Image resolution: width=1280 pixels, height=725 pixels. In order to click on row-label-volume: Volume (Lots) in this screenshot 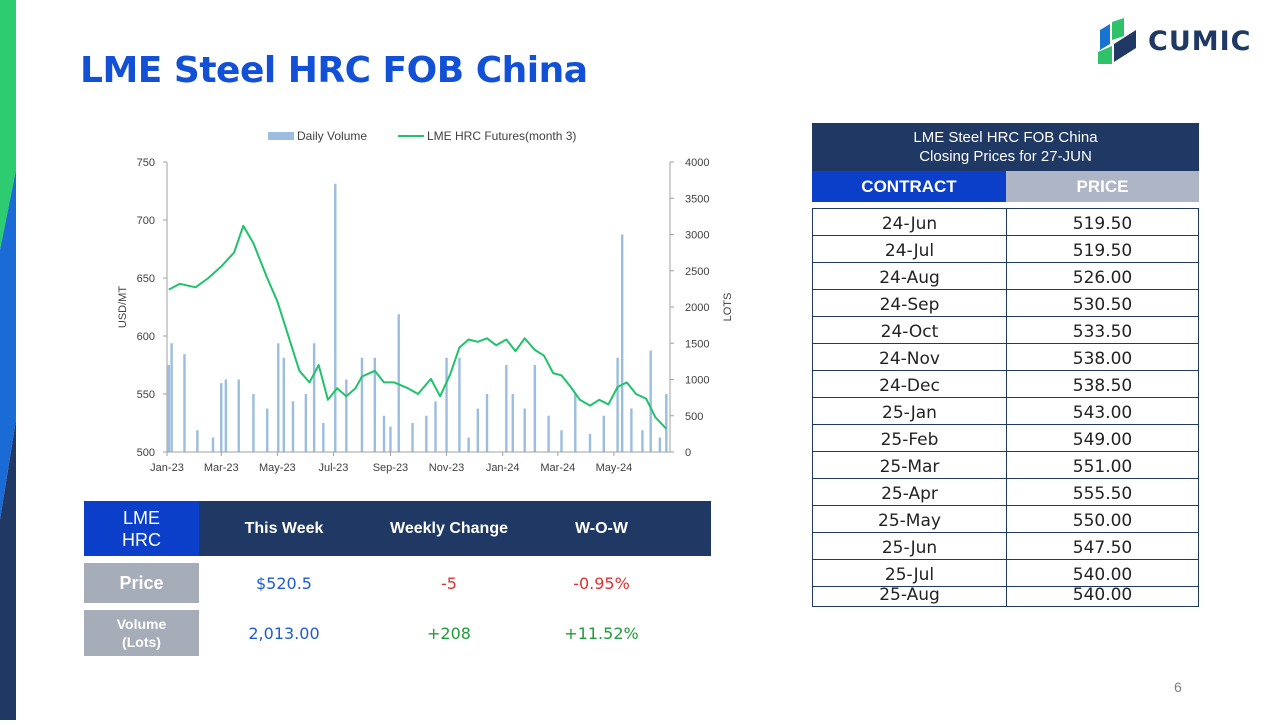, I will do `click(141, 633)`.